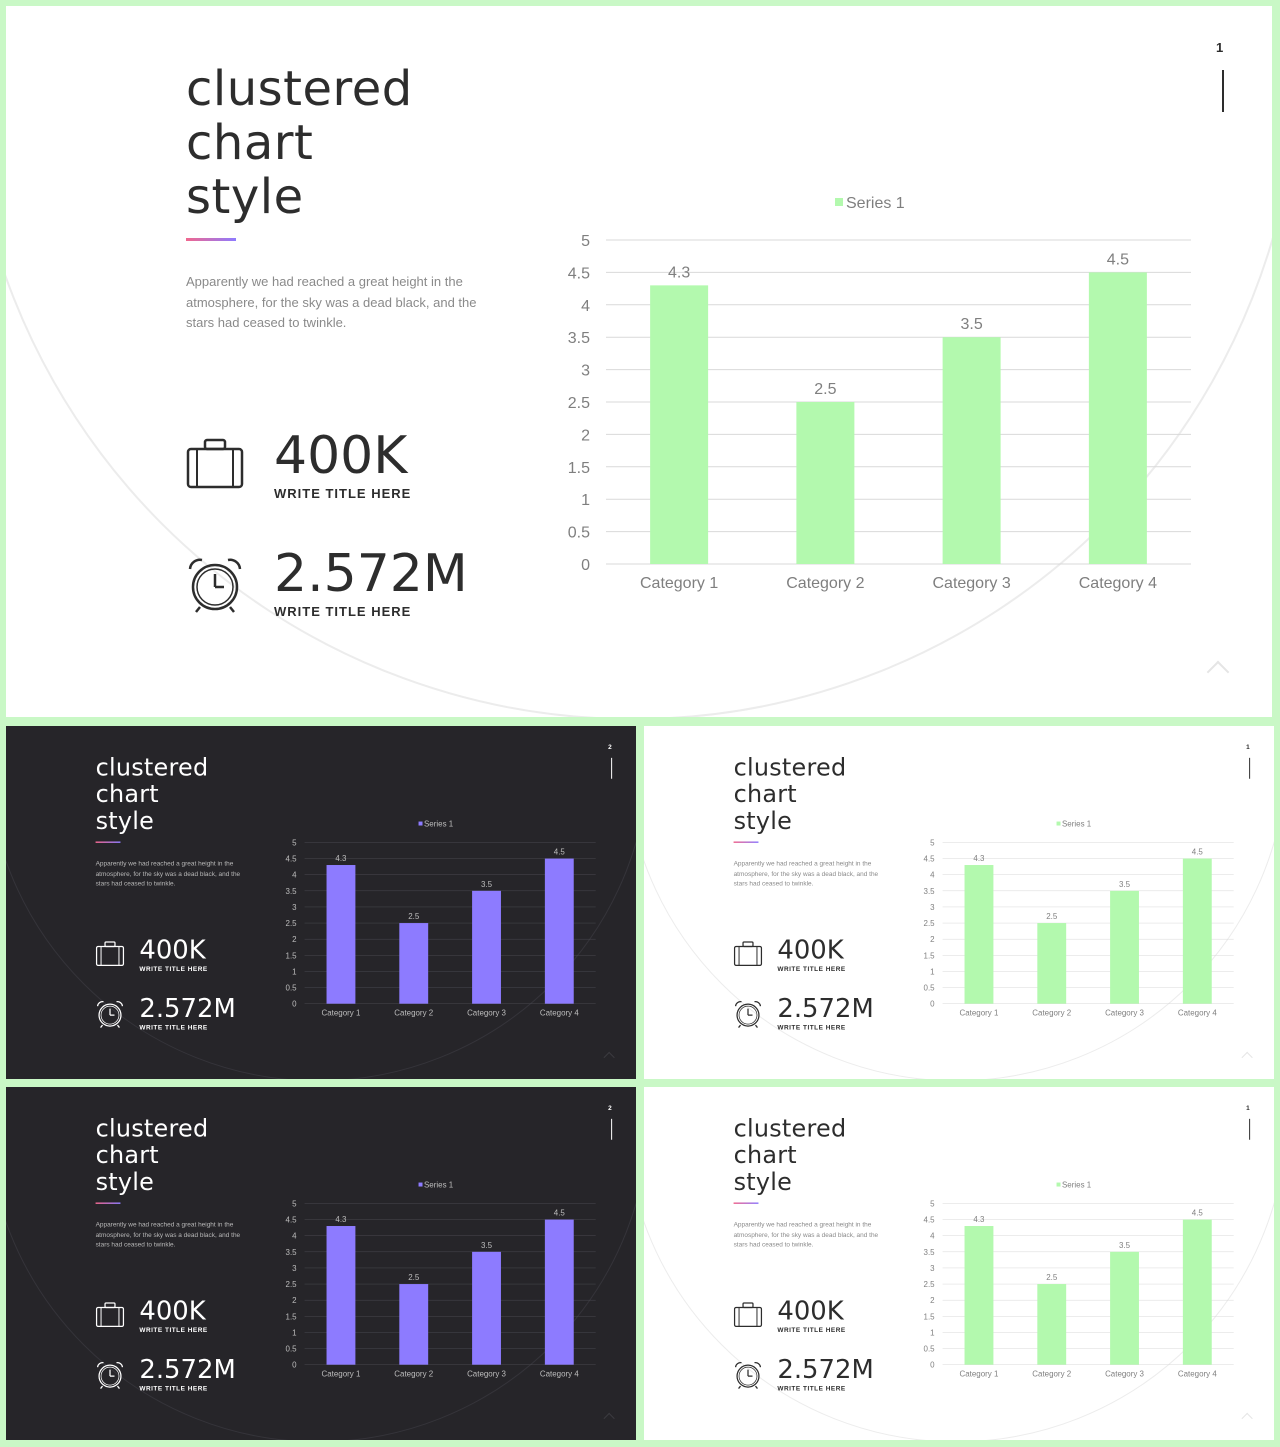 The image size is (1280, 1447). Describe the element at coordinates (294, 907) in the screenshot. I see `y-tick-label: 3` at that location.